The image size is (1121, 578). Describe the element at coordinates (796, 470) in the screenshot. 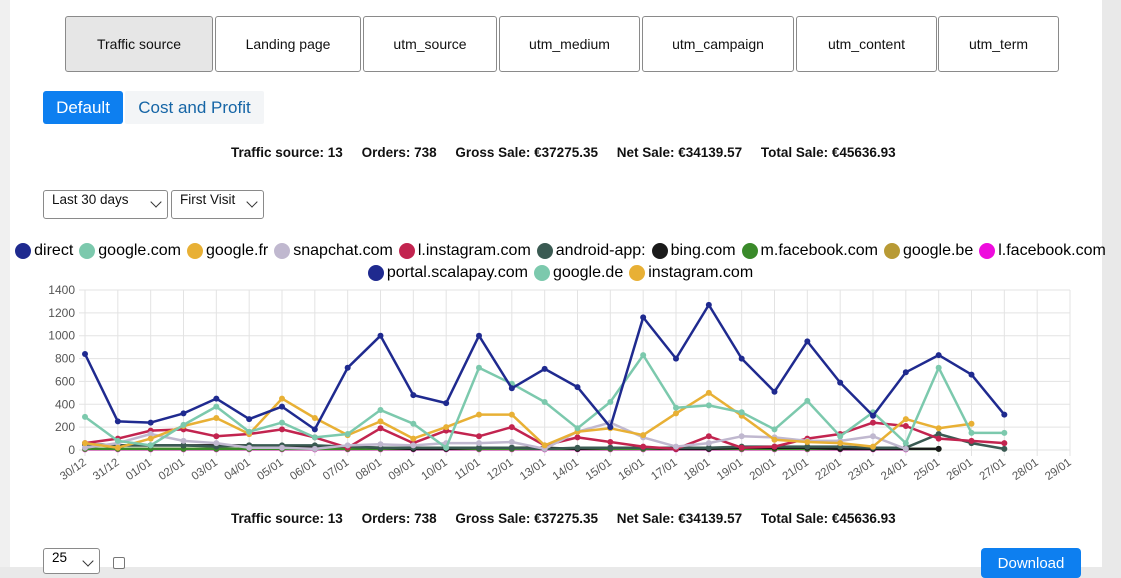

I see `x-tick-label: 21/01` at that location.